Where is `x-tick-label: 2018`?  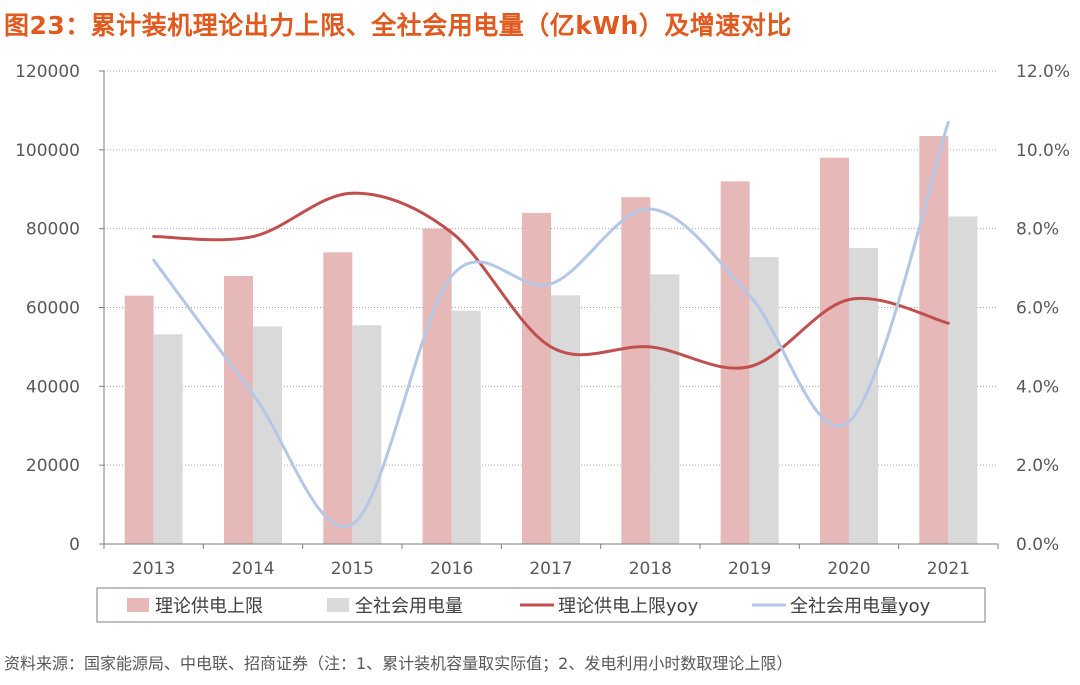 x-tick-label: 2018 is located at coordinates (650, 569).